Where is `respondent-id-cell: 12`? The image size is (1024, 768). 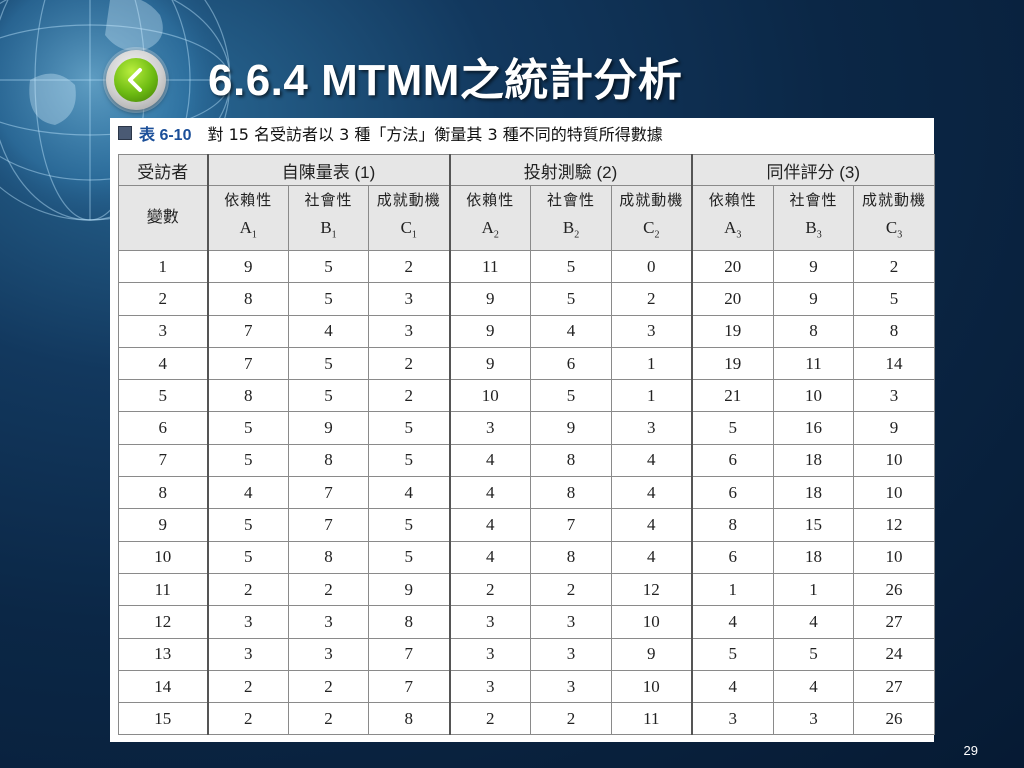 respondent-id-cell: 12 is located at coordinates (163, 622).